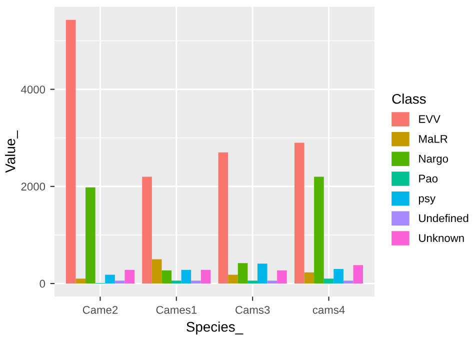 This screenshot has width=474, height=339. What do you see at coordinates (409, 99) in the screenshot?
I see `legend-title: Class` at bounding box center [409, 99].